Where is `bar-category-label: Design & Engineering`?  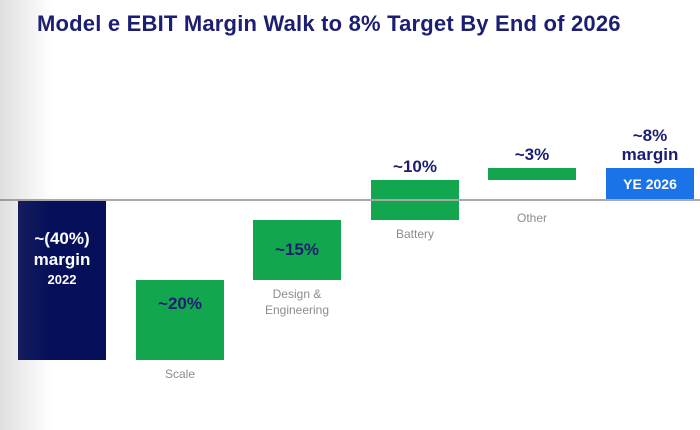 bar-category-label: Design & Engineering is located at coordinates (297, 302).